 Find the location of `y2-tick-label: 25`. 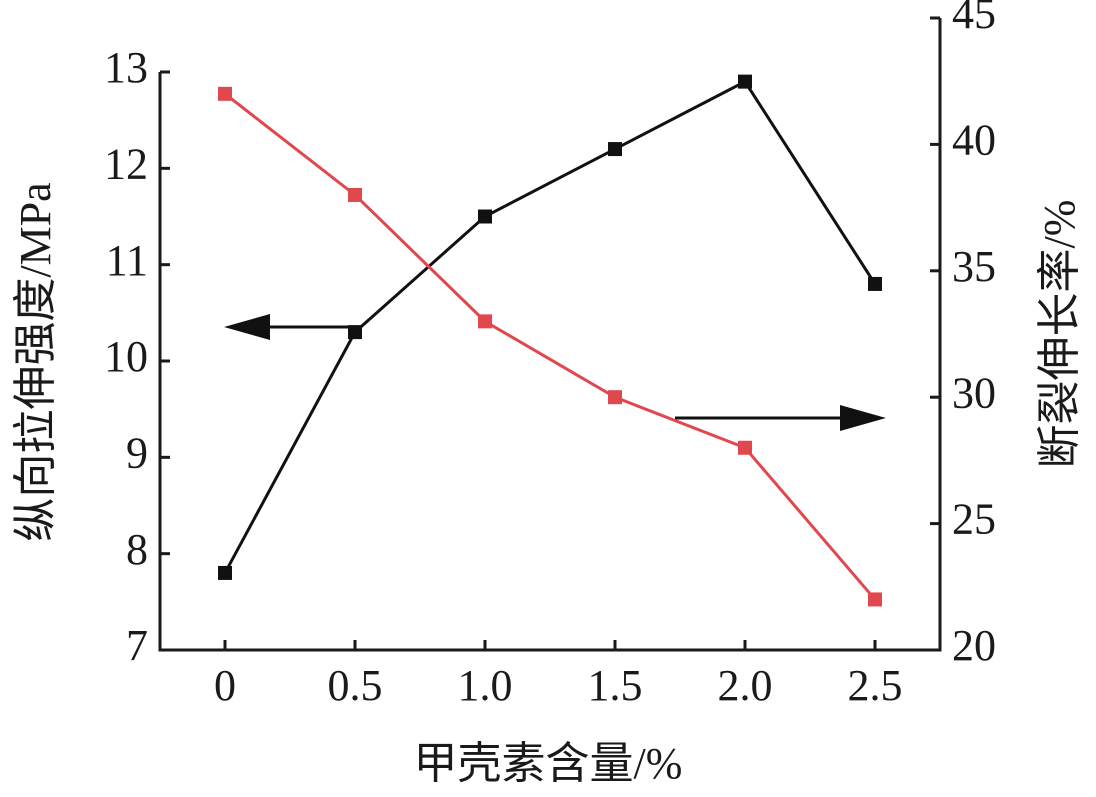

y2-tick-label: 25 is located at coordinates (974, 519).